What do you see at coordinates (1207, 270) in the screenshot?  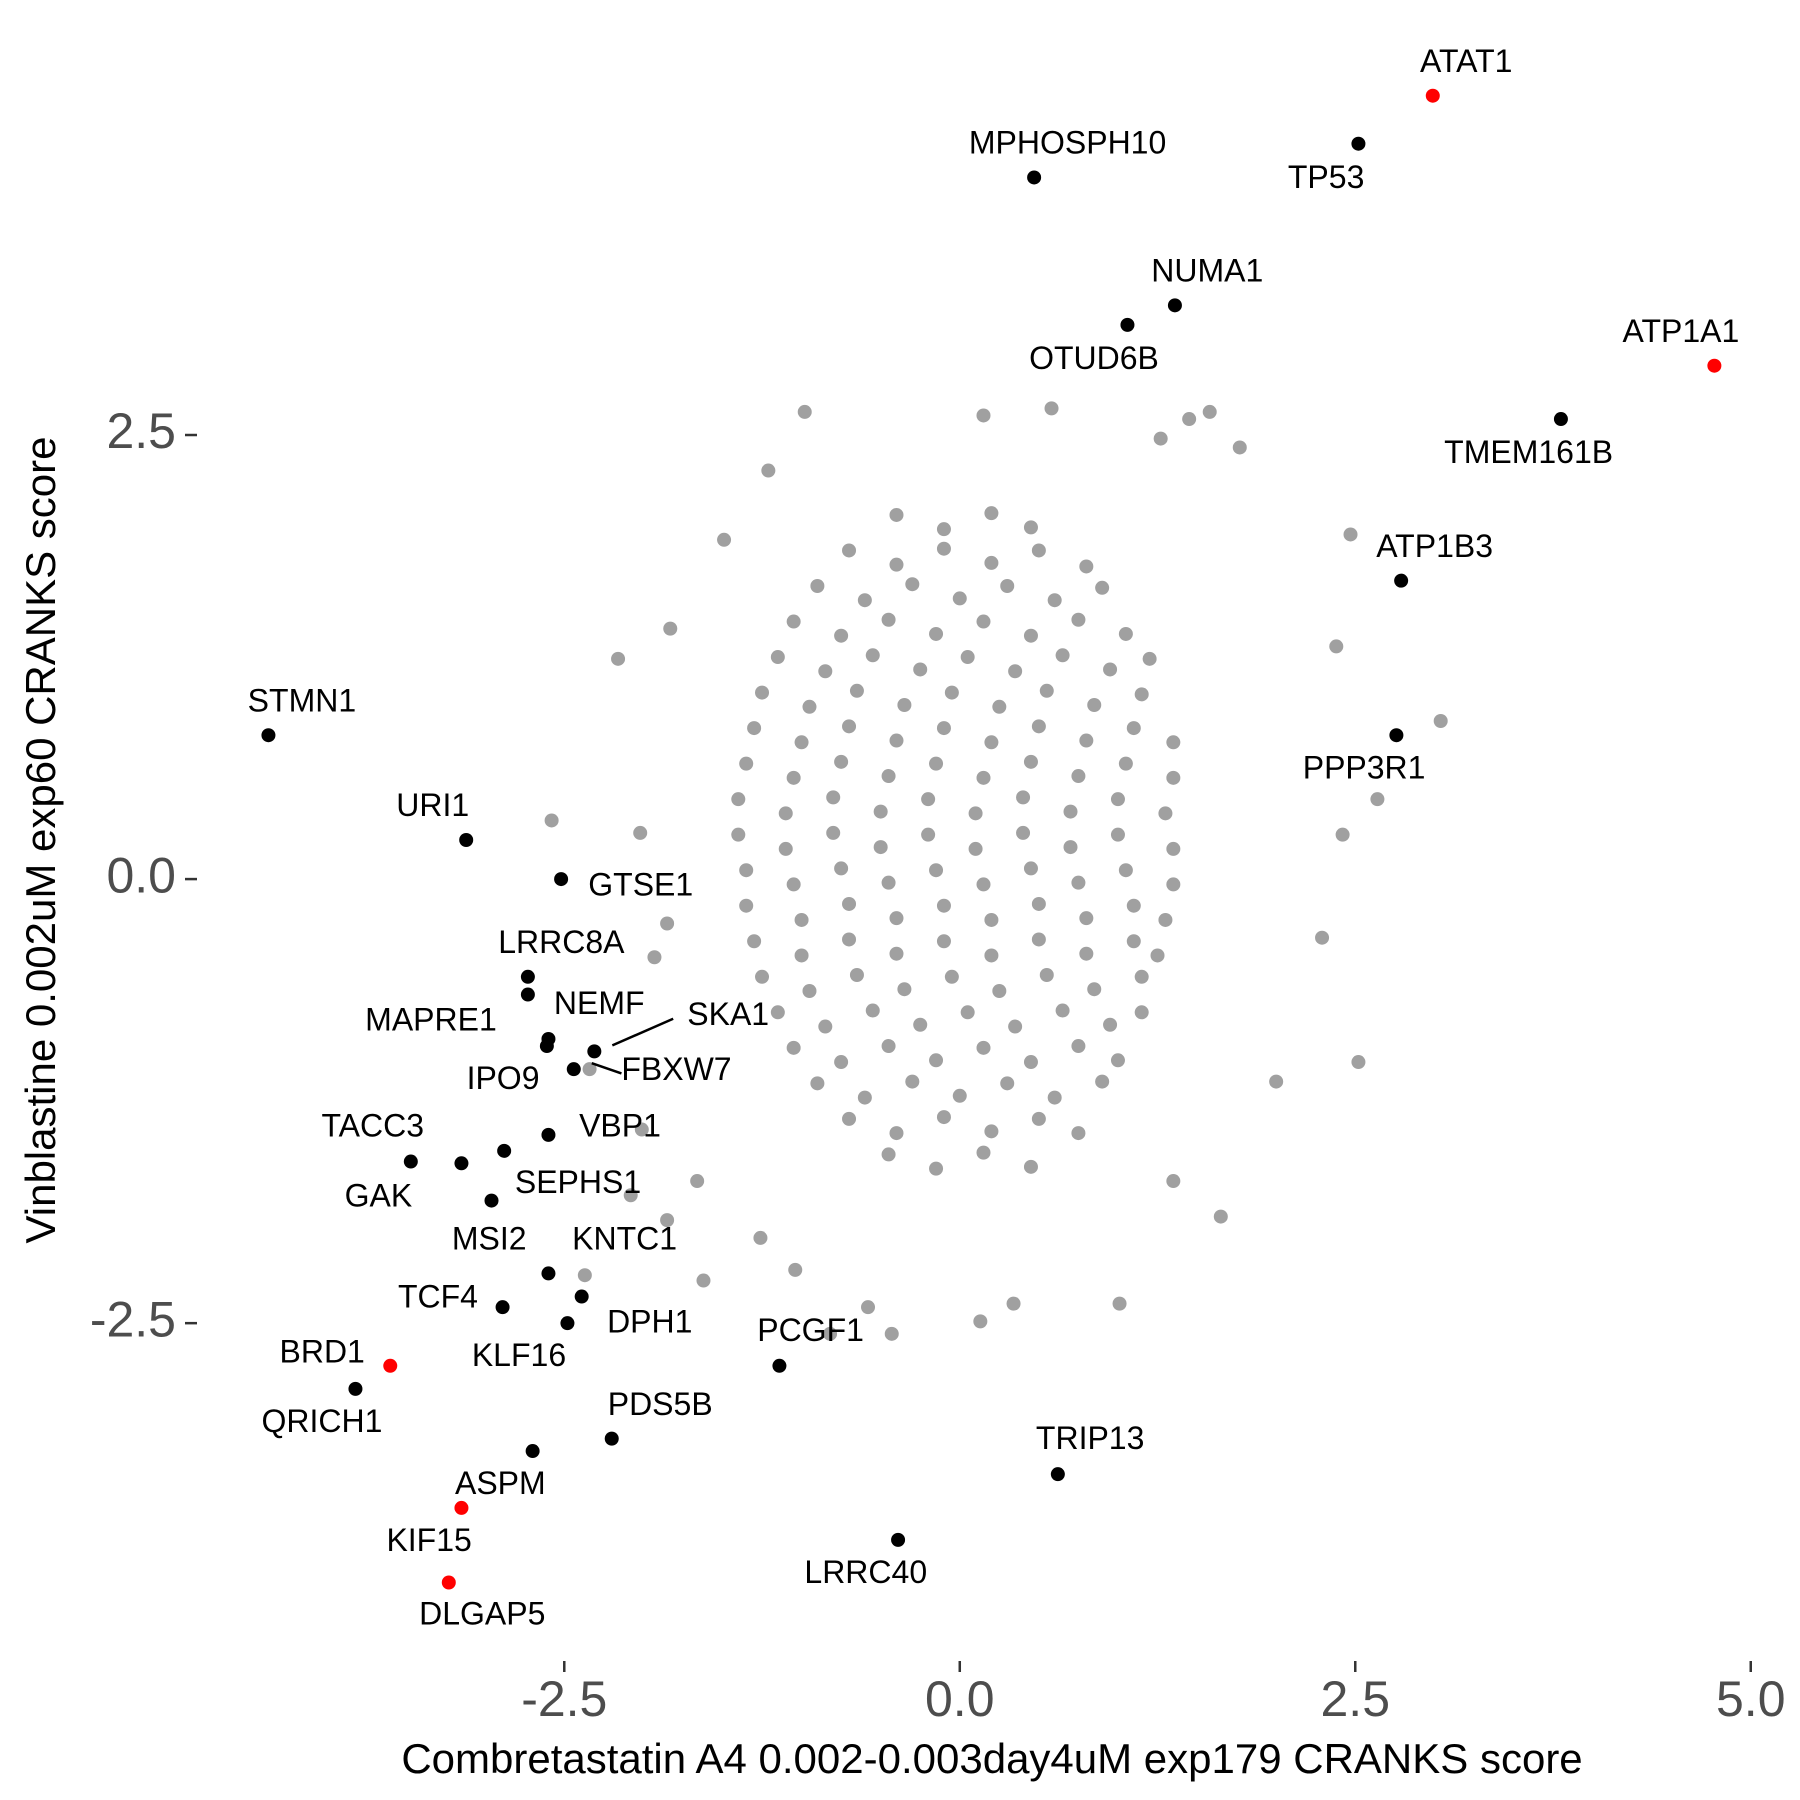 I see `point-label: NUMA1` at bounding box center [1207, 270].